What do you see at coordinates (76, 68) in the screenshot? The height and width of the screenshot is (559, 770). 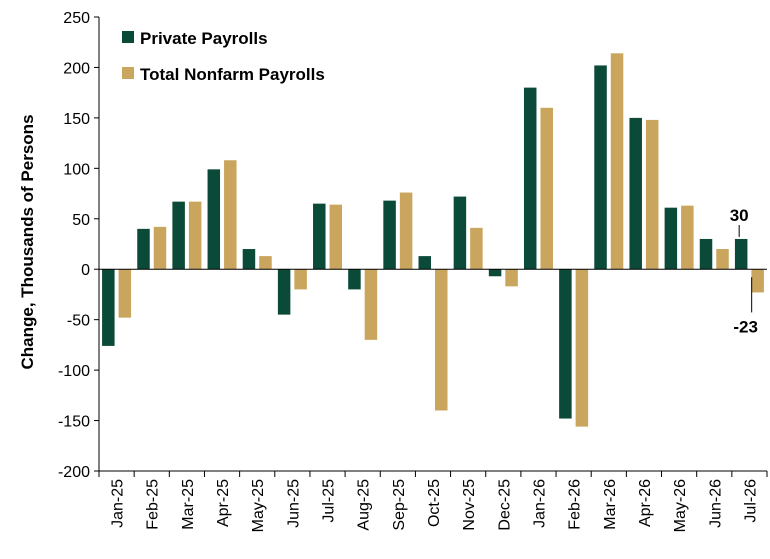 I see `y-tick-label: 200` at bounding box center [76, 68].